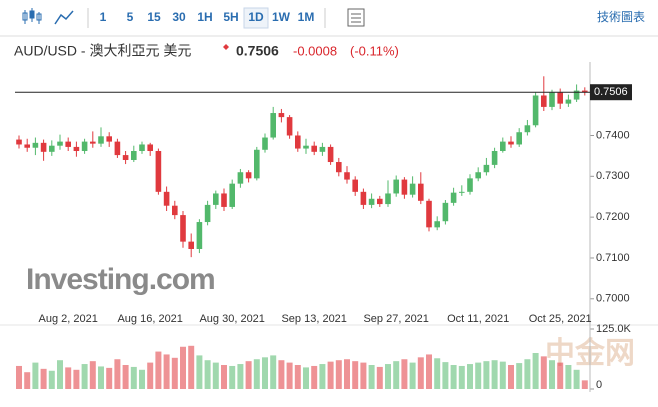  What do you see at coordinates (281, 17) in the screenshot?
I see `interval-button: 1W` at bounding box center [281, 17].